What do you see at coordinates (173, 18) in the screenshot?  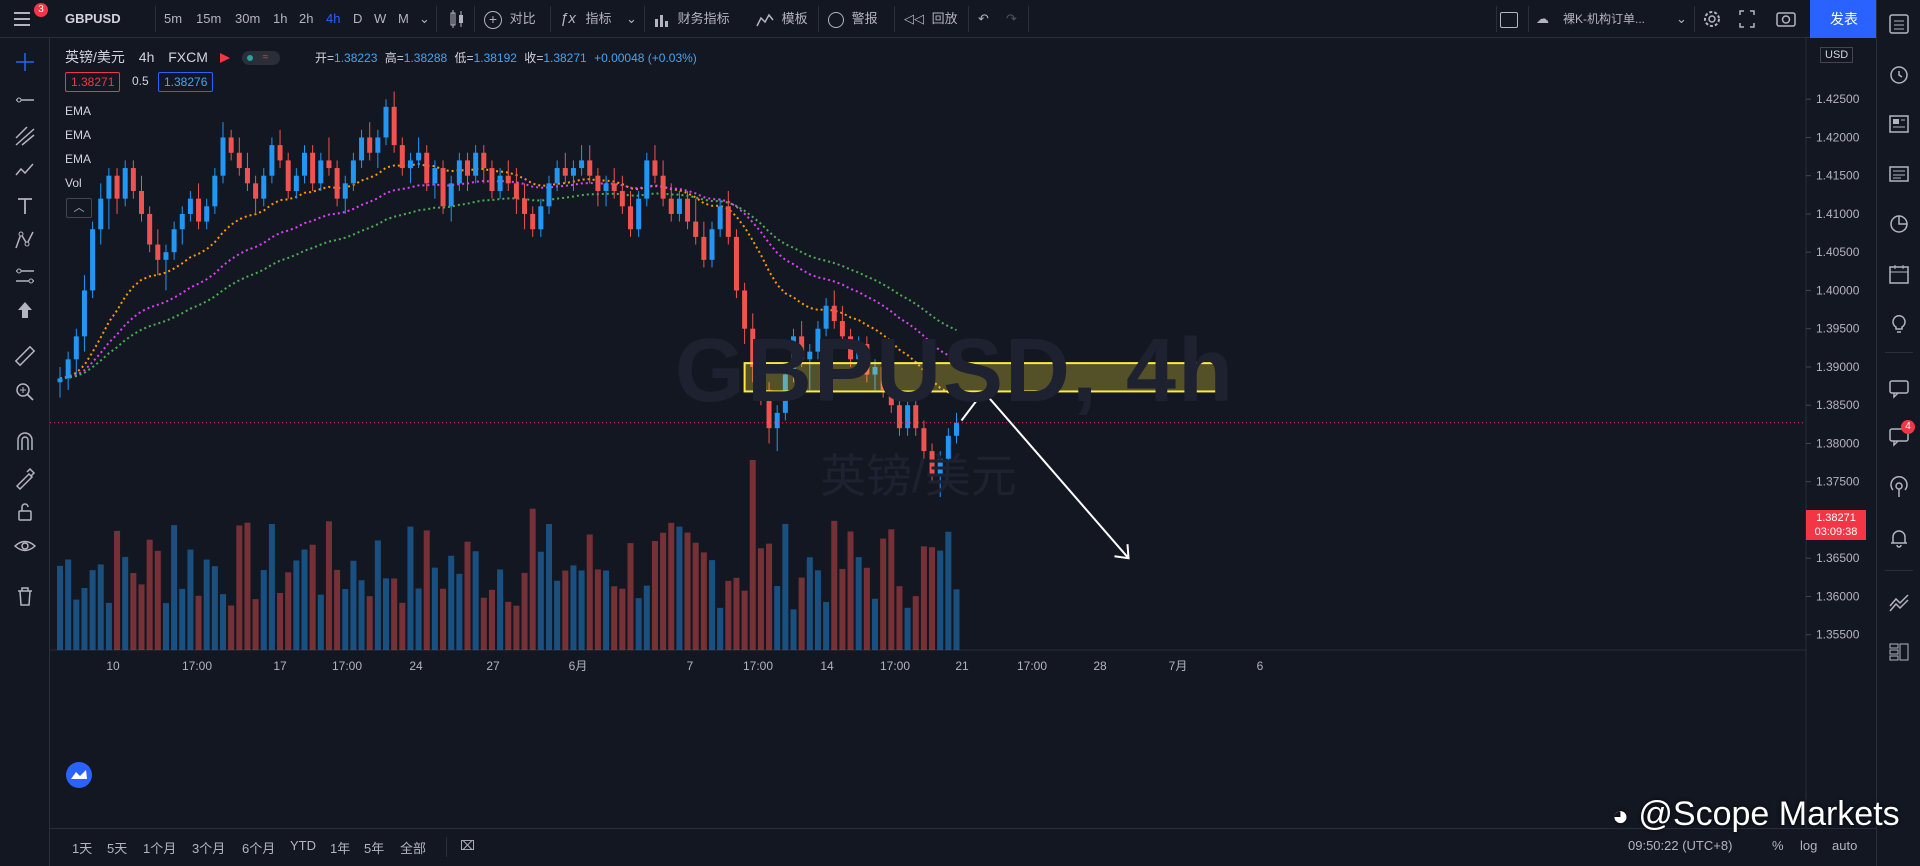 I see `interval-5m: 5m` at bounding box center [173, 18].